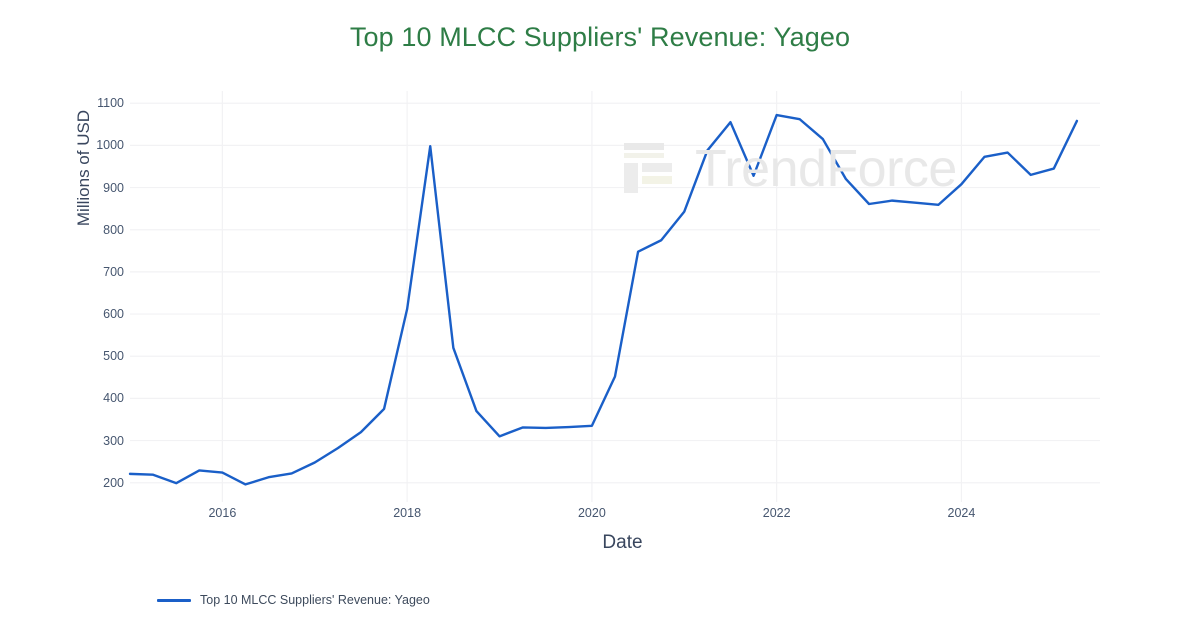 The width and height of the screenshot is (1200, 630). What do you see at coordinates (776, 513) in the screenshot?
I see `x-axis-tick-label: 2022` at bounding box center [776, 513].